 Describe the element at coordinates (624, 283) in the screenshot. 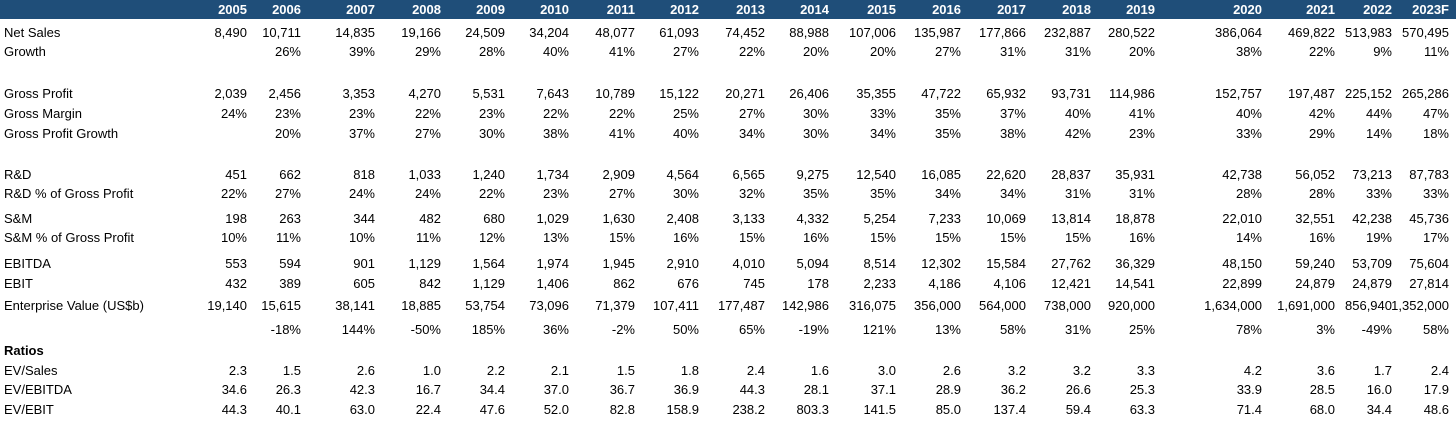

I see `data-cell: 862` at that location.